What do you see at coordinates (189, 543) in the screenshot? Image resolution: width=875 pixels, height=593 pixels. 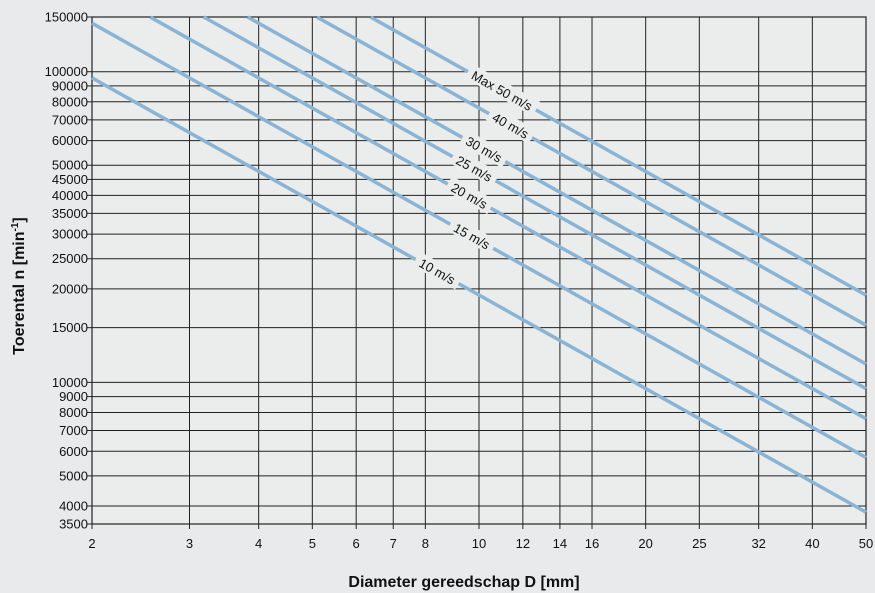 I see `x-tick-label: 3` at bounding box center [189, 543].